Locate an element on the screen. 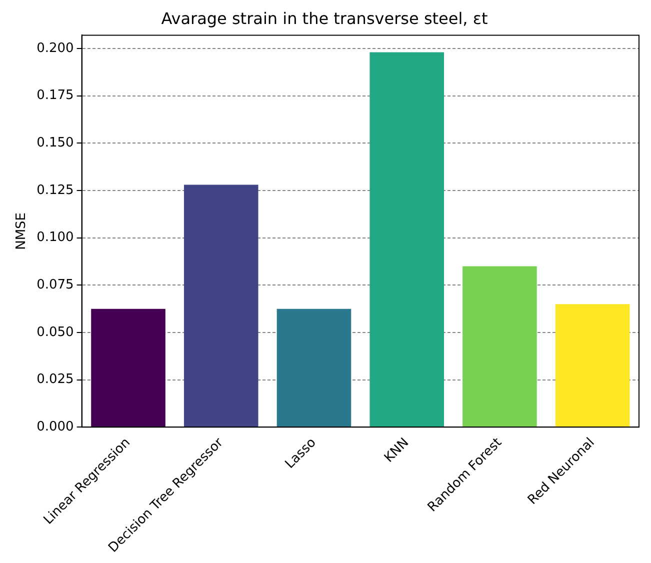 Image resolution: width=651 pixels, height=563 pixels. y-tick-label: 0.075 is located at coordinates (55, 285).